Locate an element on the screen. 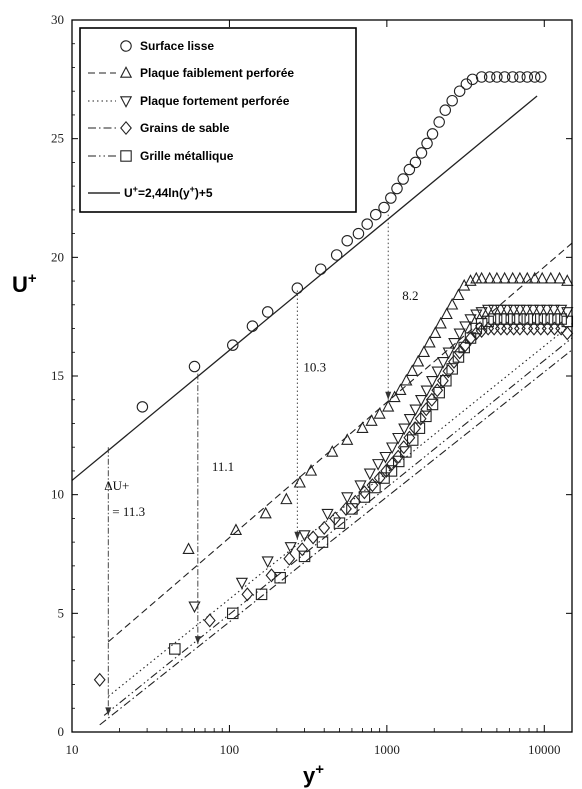  legend-entry-label: Surface lisse is located at coordinates (177, 46).